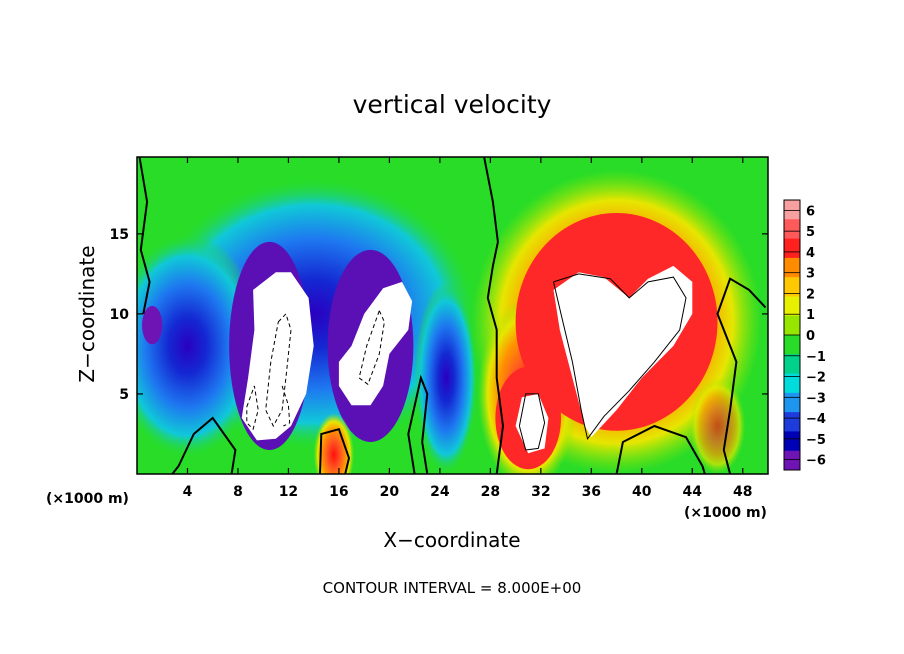  Describe the element at coordinates (810, 253) in the screenshot. I see `colorbar-label: 4` at that location.